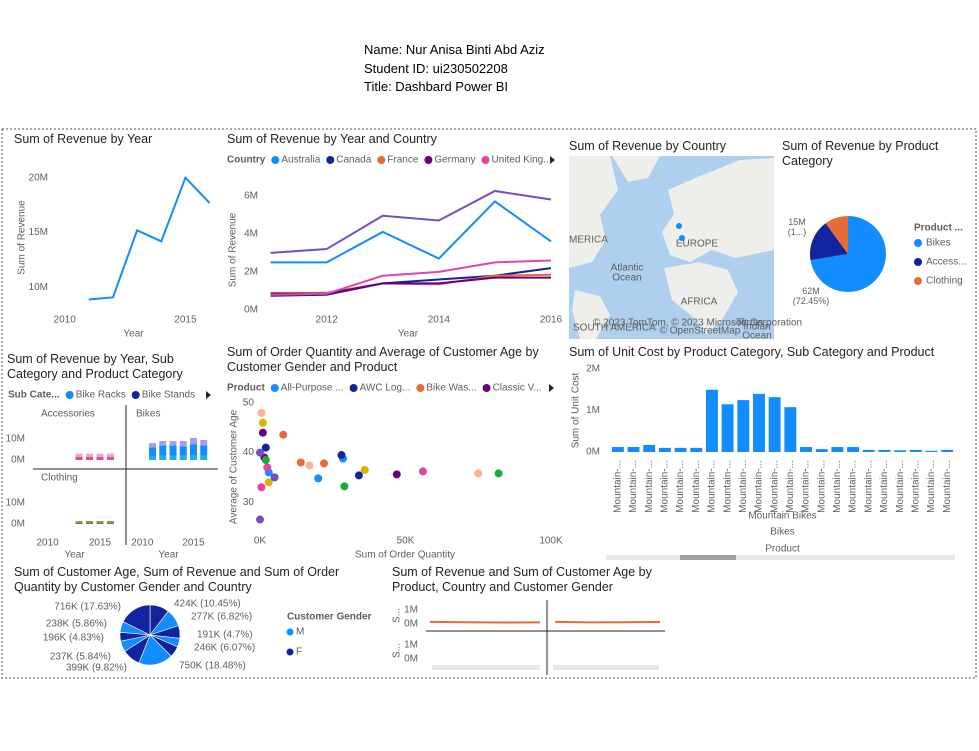 The height and width of the screenshot is (751, 979). What do you see at coordinates (593, 369) in the screenshot?
I see `y-tick-label: 2M` at bounding box center [593, 369].